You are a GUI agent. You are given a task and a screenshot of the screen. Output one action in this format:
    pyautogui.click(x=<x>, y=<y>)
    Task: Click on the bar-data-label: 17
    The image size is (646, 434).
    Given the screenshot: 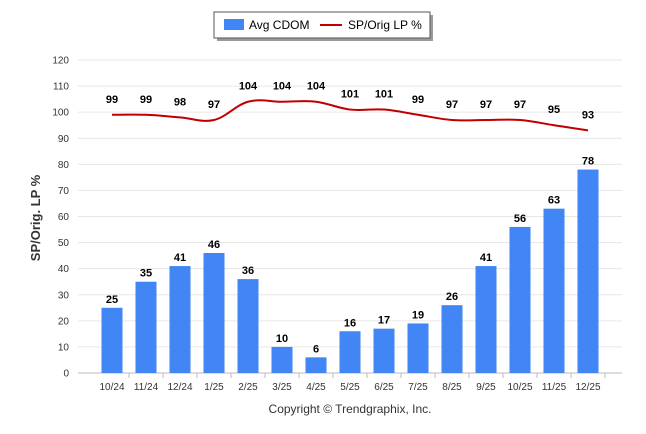 What is the action you would take?
    pyautogui.click(x=384, y=321)
    